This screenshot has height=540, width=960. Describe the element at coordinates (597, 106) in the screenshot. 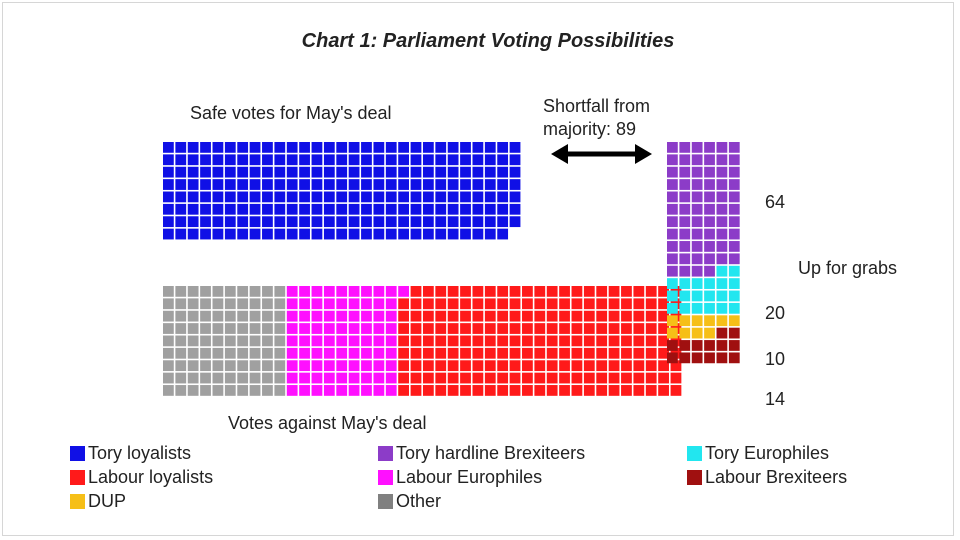

I see `shortfall-label-line1: Shortfall from` at that location.